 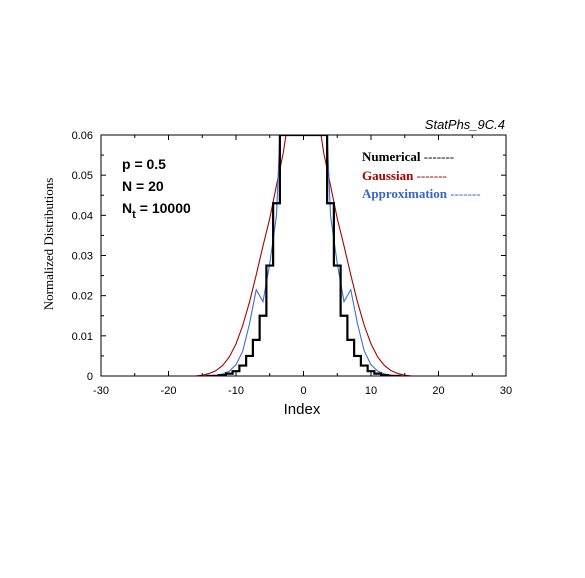 What do you see at coordinates (439, 156) in the screenshot?
I see `legend-line-numerical: -------` at bounding box center [439, 156].